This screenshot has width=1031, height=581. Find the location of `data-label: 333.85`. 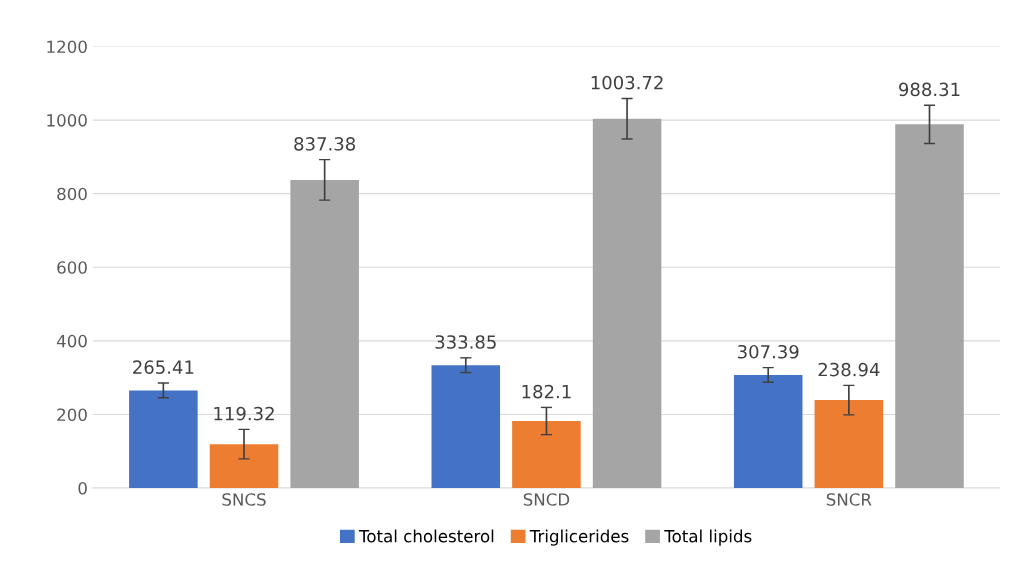

data-label: 333.85 is located at coordinates (465, 342).